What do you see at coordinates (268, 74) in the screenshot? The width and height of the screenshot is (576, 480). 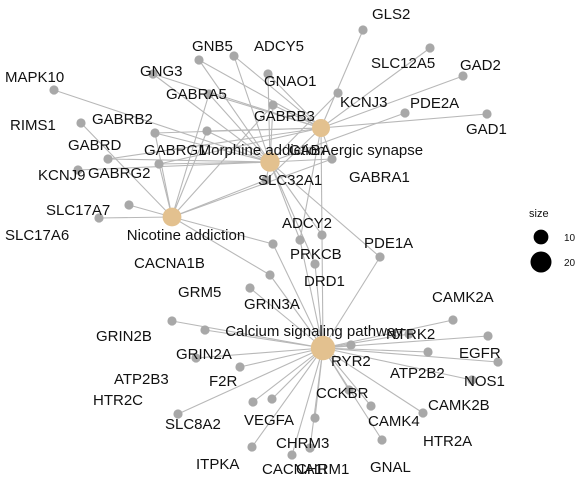 I see `gene-node-gnao1` at bounding box center [268, 74].